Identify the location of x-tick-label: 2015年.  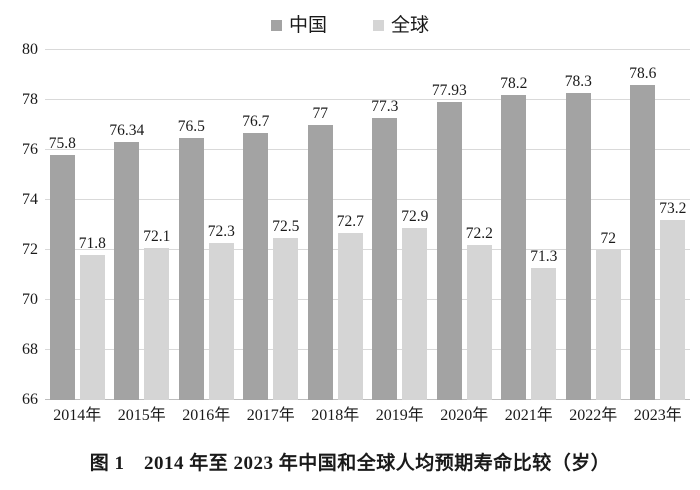
(141, 415).